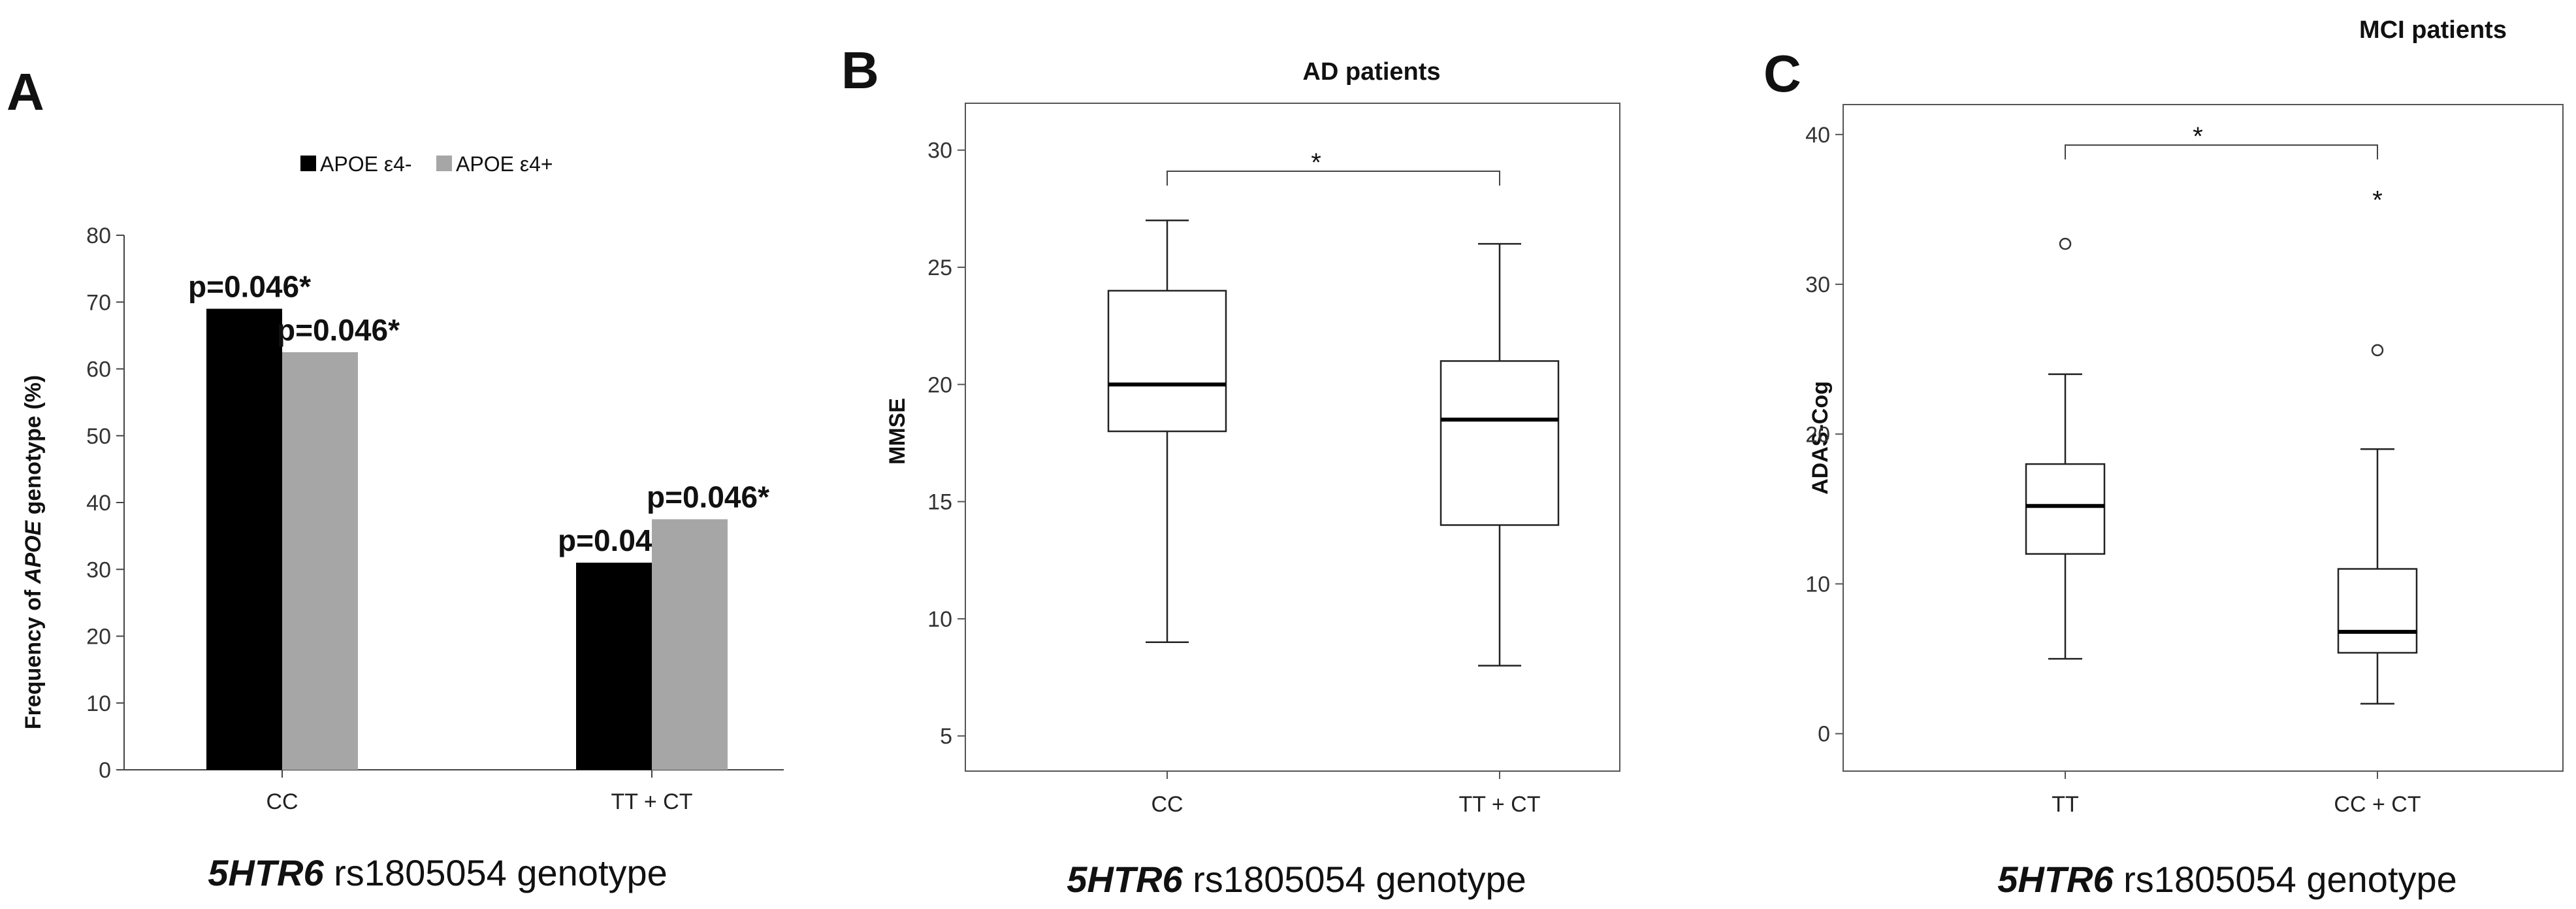 The height and width of the screenshot is (909, 2576). I want to click on panel-c-title: MCI patients, so click(2433, 30).